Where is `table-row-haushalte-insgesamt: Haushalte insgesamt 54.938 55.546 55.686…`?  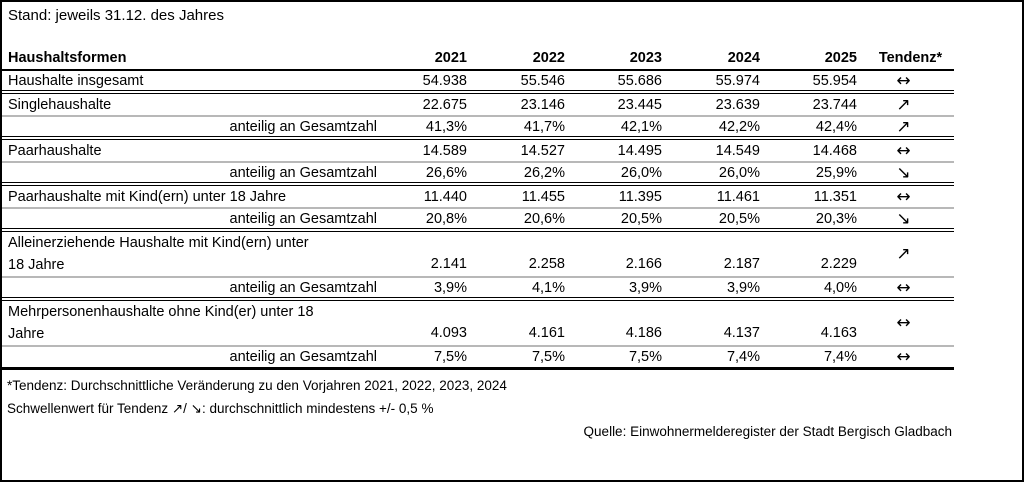
table-row-haushalte-insgesamt: Haushalte insgesamt 54.938 55.546 55.686… is located at coordinates (478, 82).